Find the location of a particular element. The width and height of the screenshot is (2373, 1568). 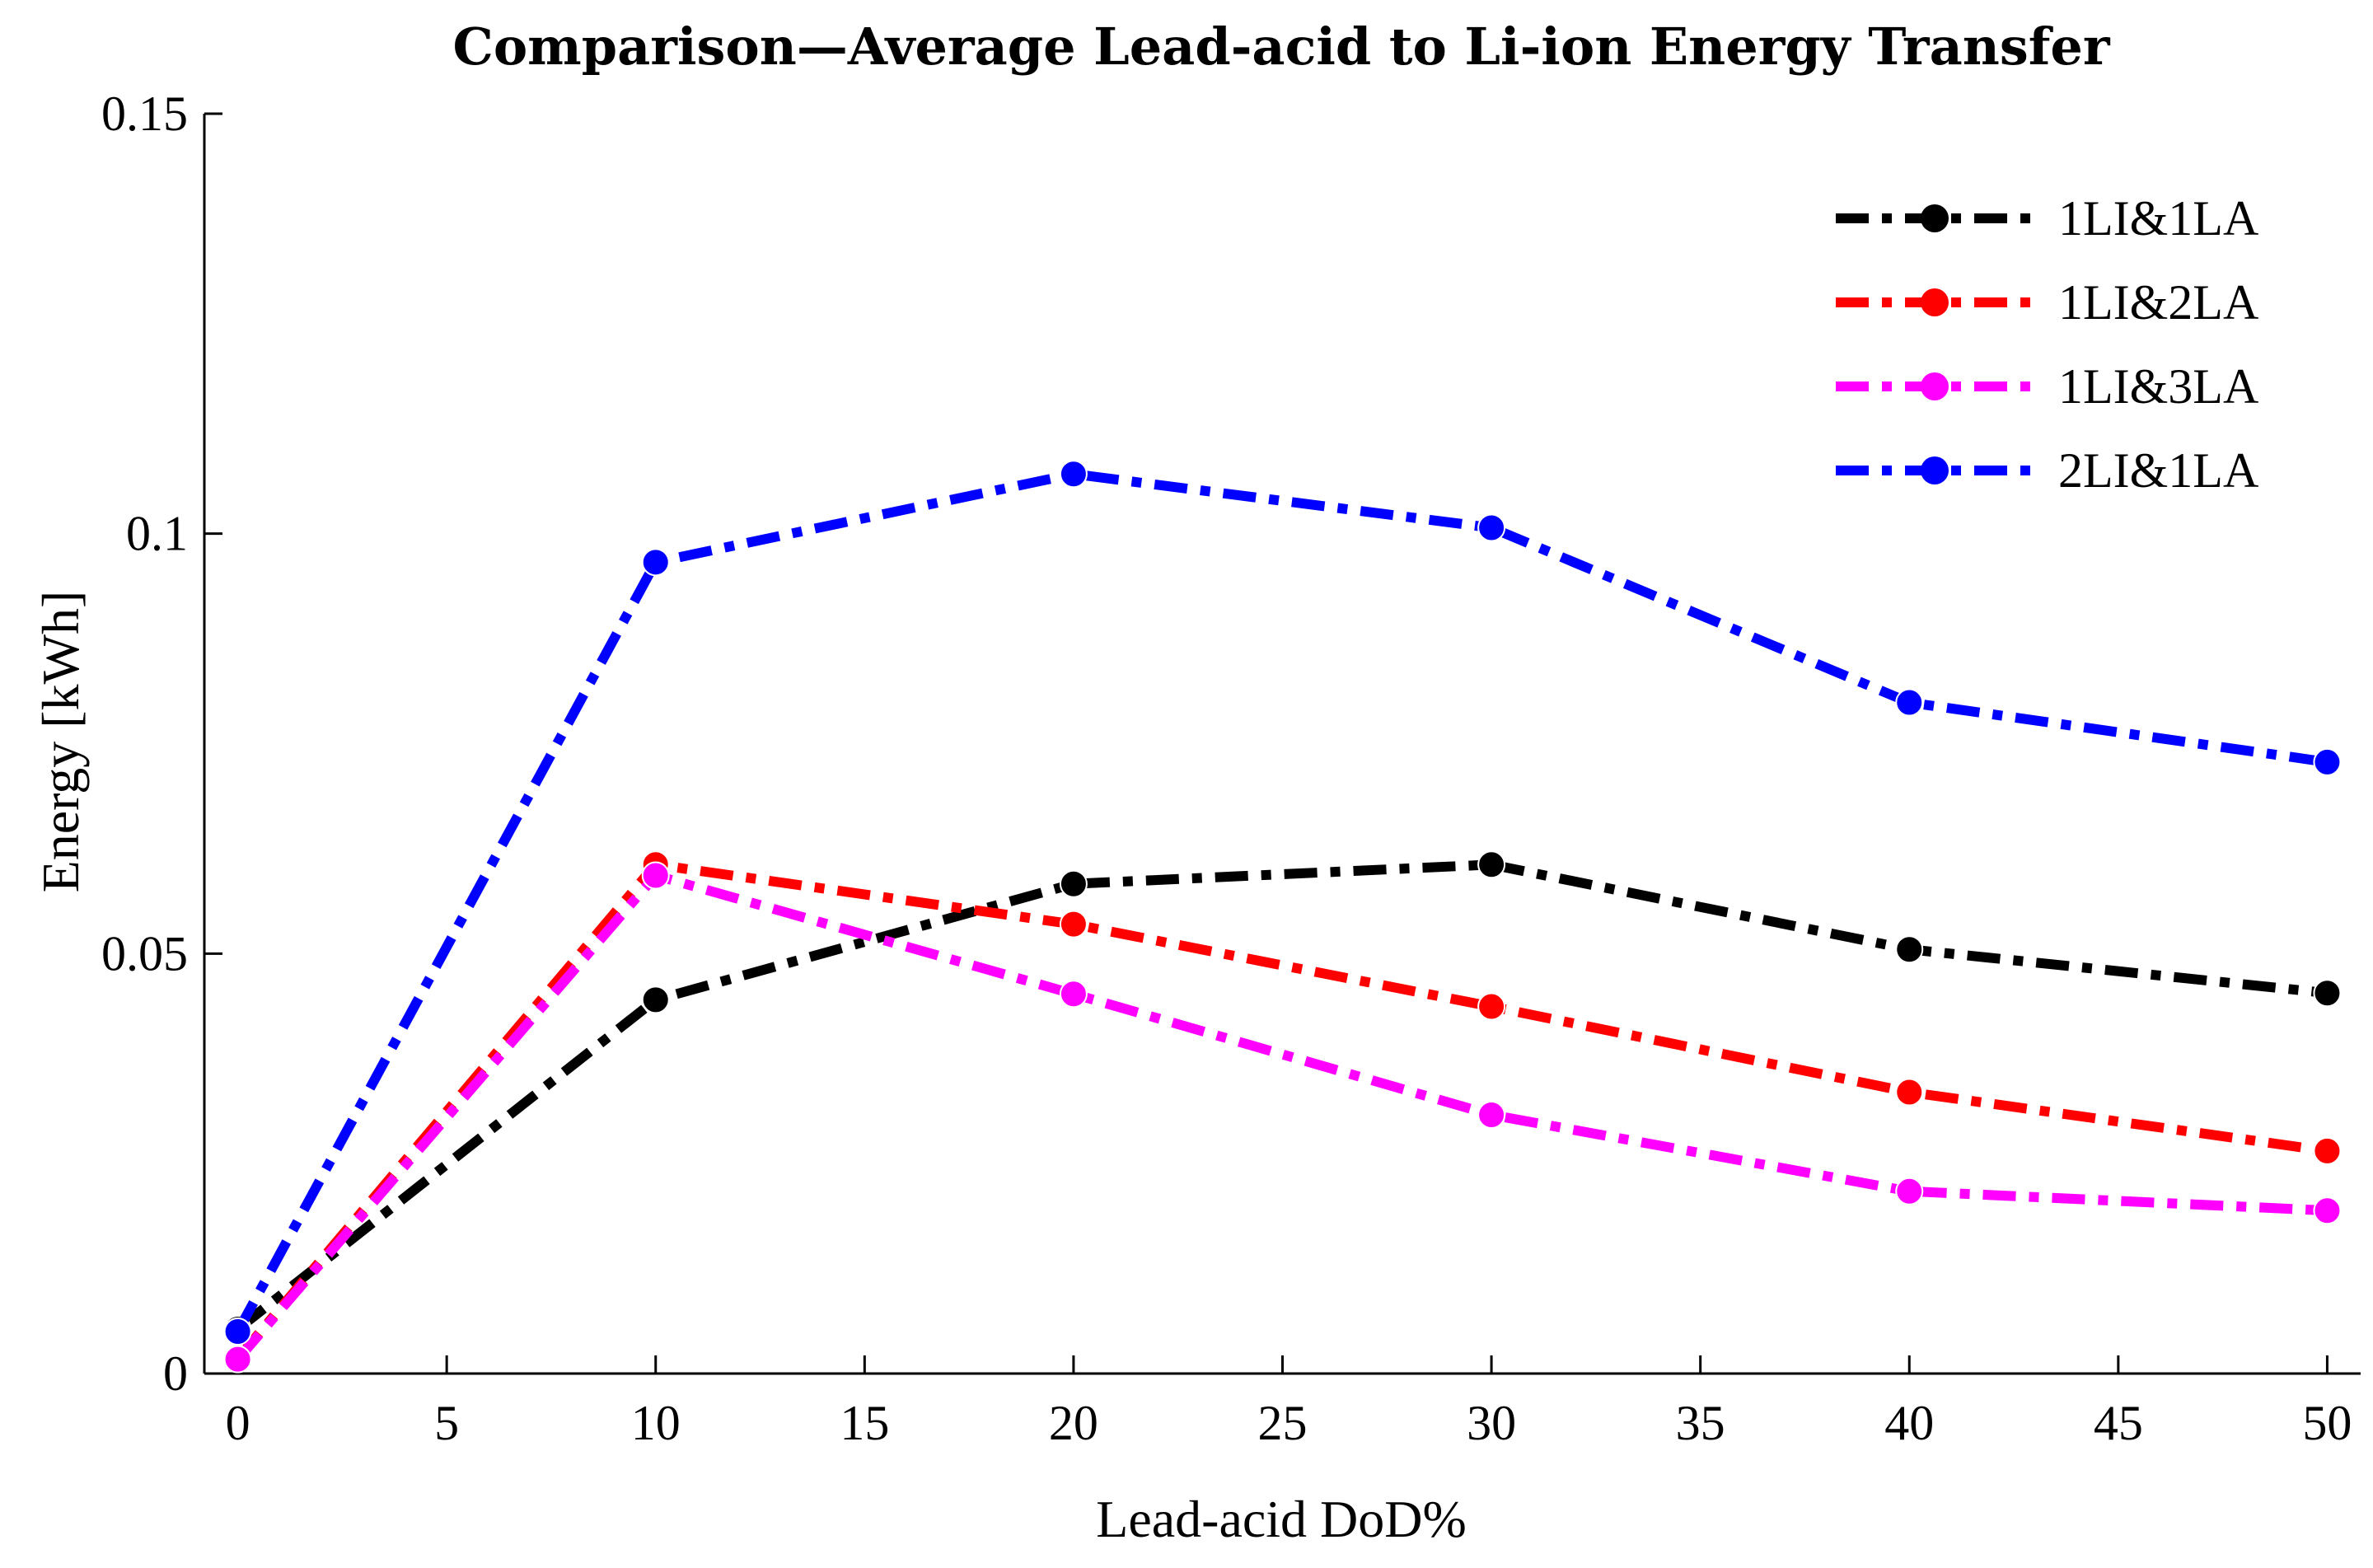

legend: 1LI&1LA 1LI&2LA 1LI&3LA 2LI&1LA is located at coordinates (2047, 344).